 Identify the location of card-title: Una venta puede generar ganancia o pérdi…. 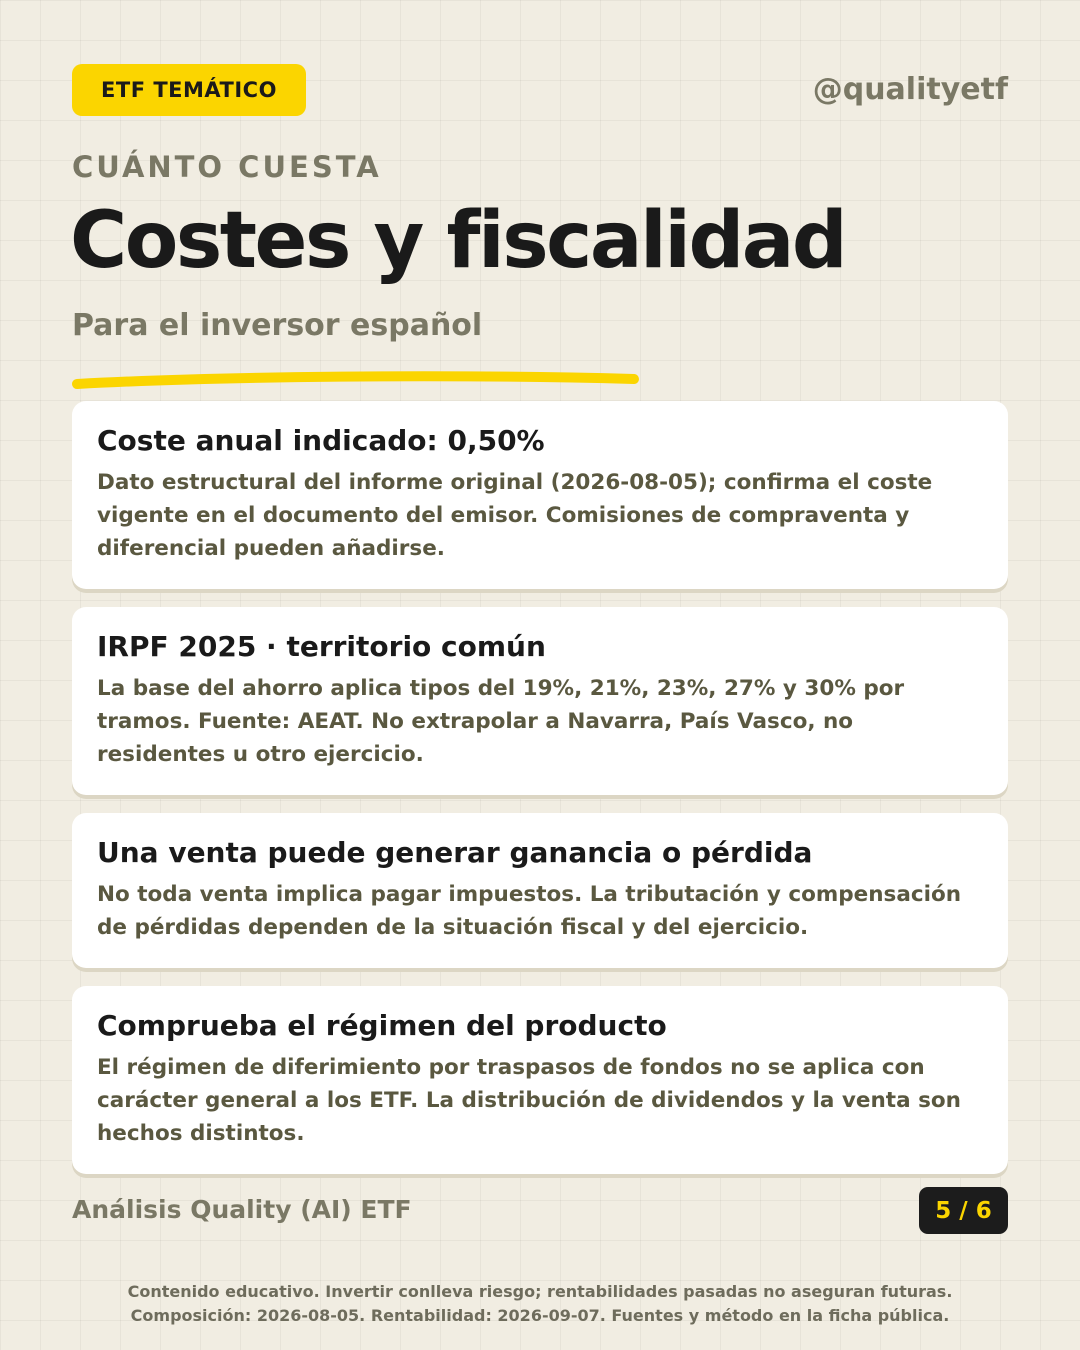
(455, 852).